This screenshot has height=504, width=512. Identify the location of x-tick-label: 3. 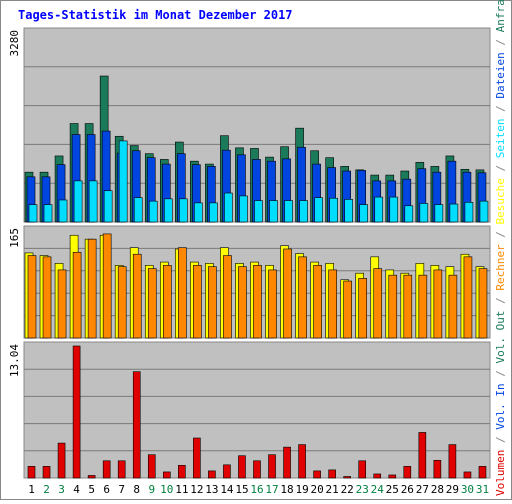
(61, 489).